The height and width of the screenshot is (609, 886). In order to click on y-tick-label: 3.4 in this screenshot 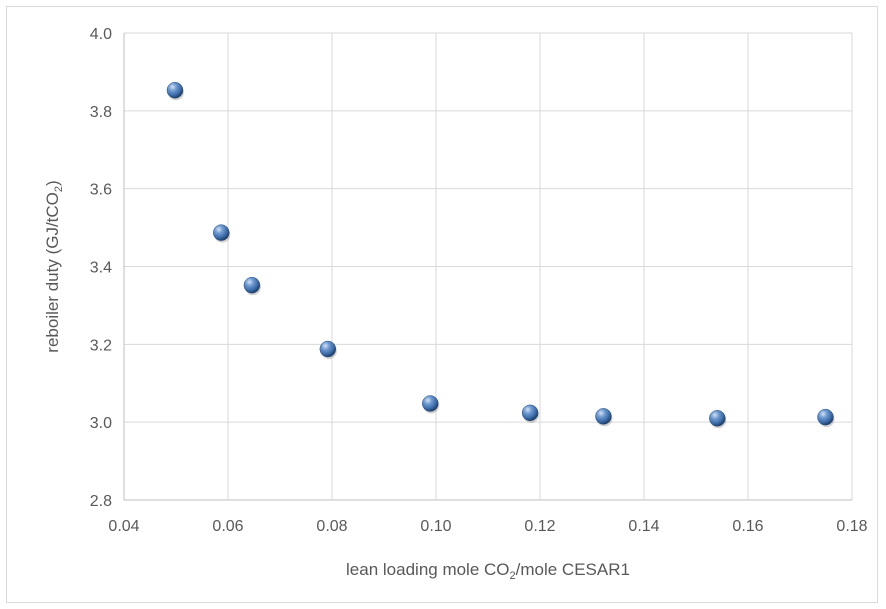, I will do `click(101, 268)`.